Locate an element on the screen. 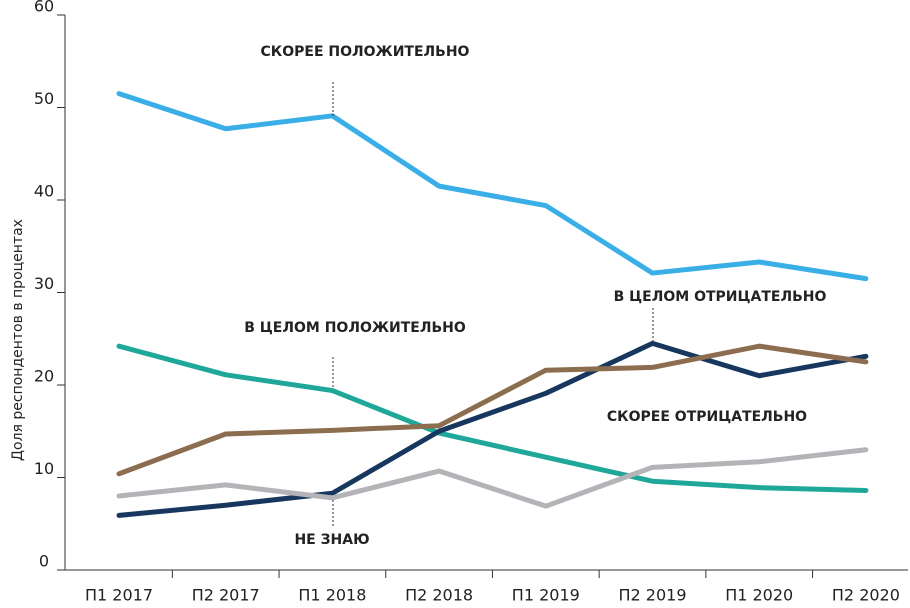 Image resolution: width=910 pixels, height=608 pixels. y-tick-label: 30 is located at coordinates (44, 283).